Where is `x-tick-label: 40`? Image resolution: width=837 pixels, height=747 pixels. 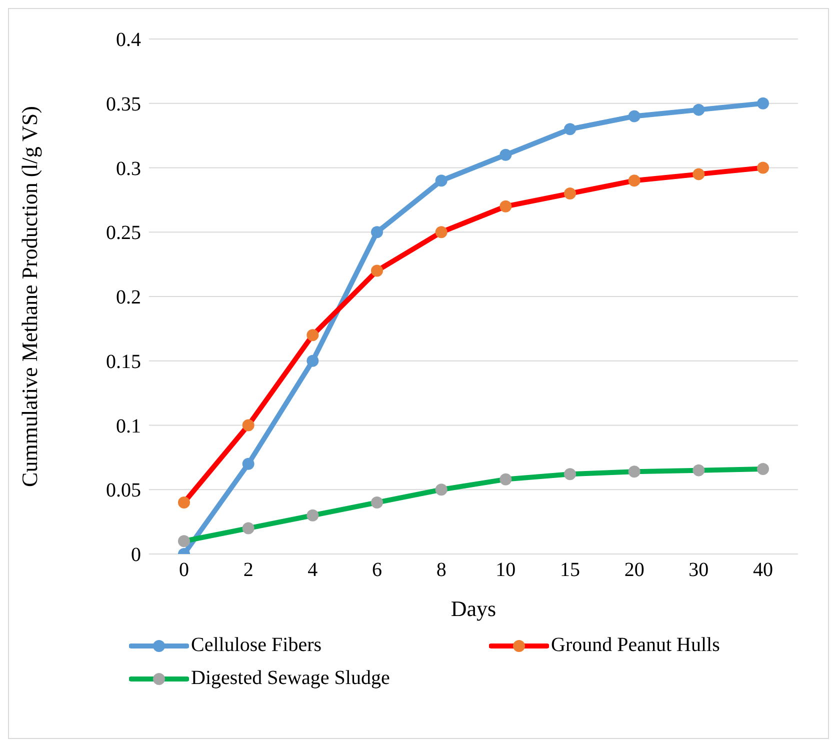 x-tick-label: 40 is located at coordinates (763, 570).